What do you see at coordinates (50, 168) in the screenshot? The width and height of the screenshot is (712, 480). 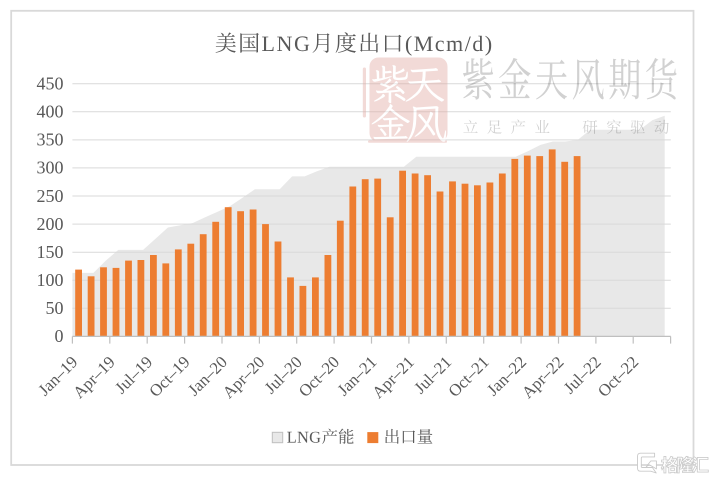 I see `svg-text: 300` at bounding box center [50, 168].